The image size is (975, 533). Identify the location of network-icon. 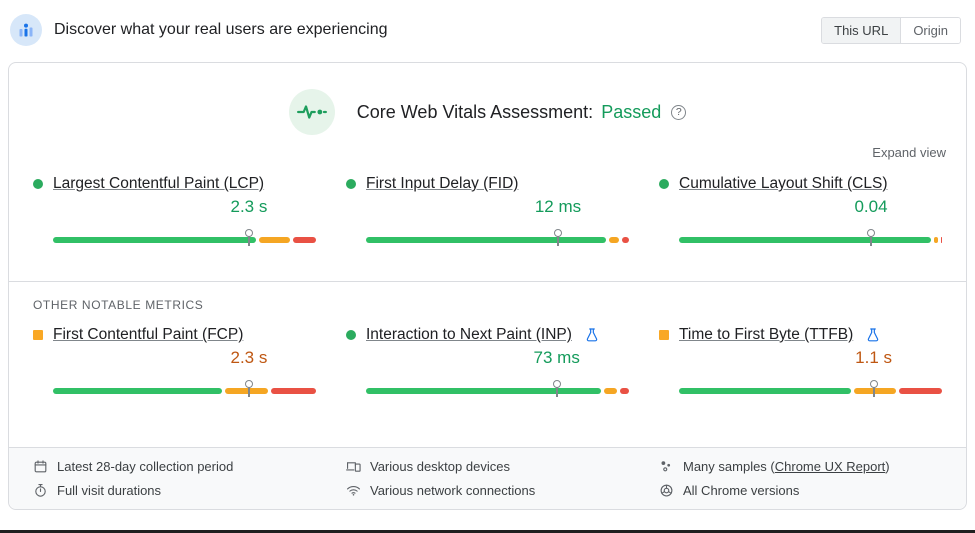
(353, 491).